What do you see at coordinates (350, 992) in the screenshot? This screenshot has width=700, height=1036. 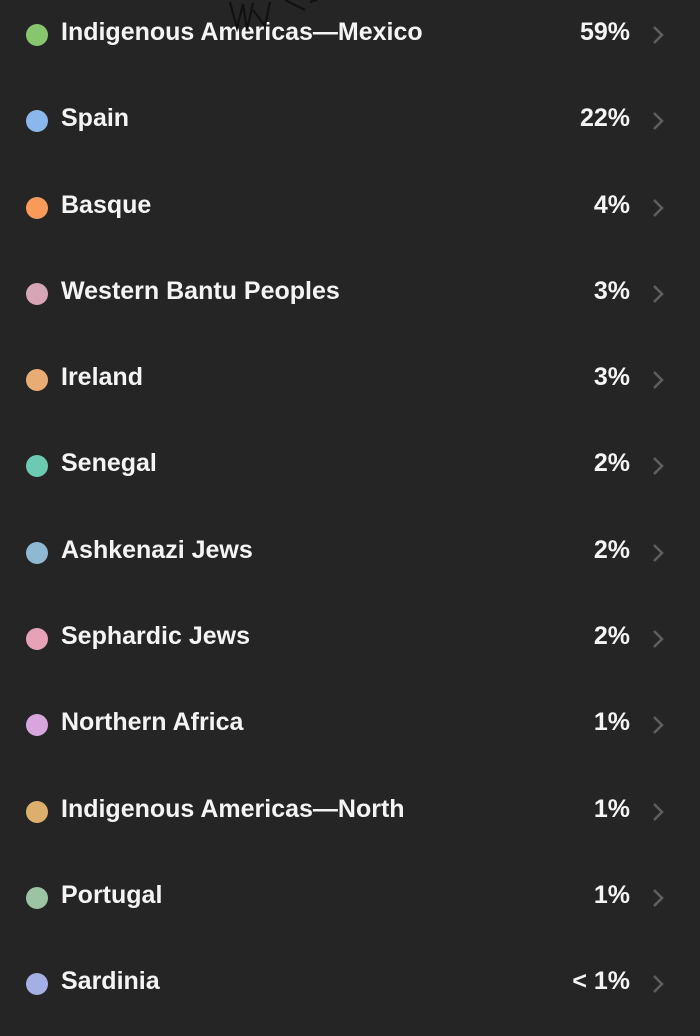 I see `ancestry-row: Sardinia < 1%` at bounding box center [350, 992].